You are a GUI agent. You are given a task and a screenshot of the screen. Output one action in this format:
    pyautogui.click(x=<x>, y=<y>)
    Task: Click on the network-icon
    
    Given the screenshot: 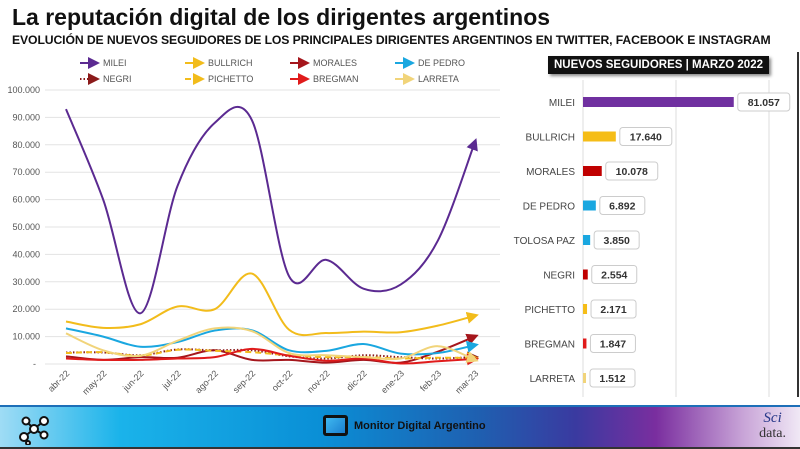 What is the action you would take?
    pyautogui.click(x=34, y=430)
    